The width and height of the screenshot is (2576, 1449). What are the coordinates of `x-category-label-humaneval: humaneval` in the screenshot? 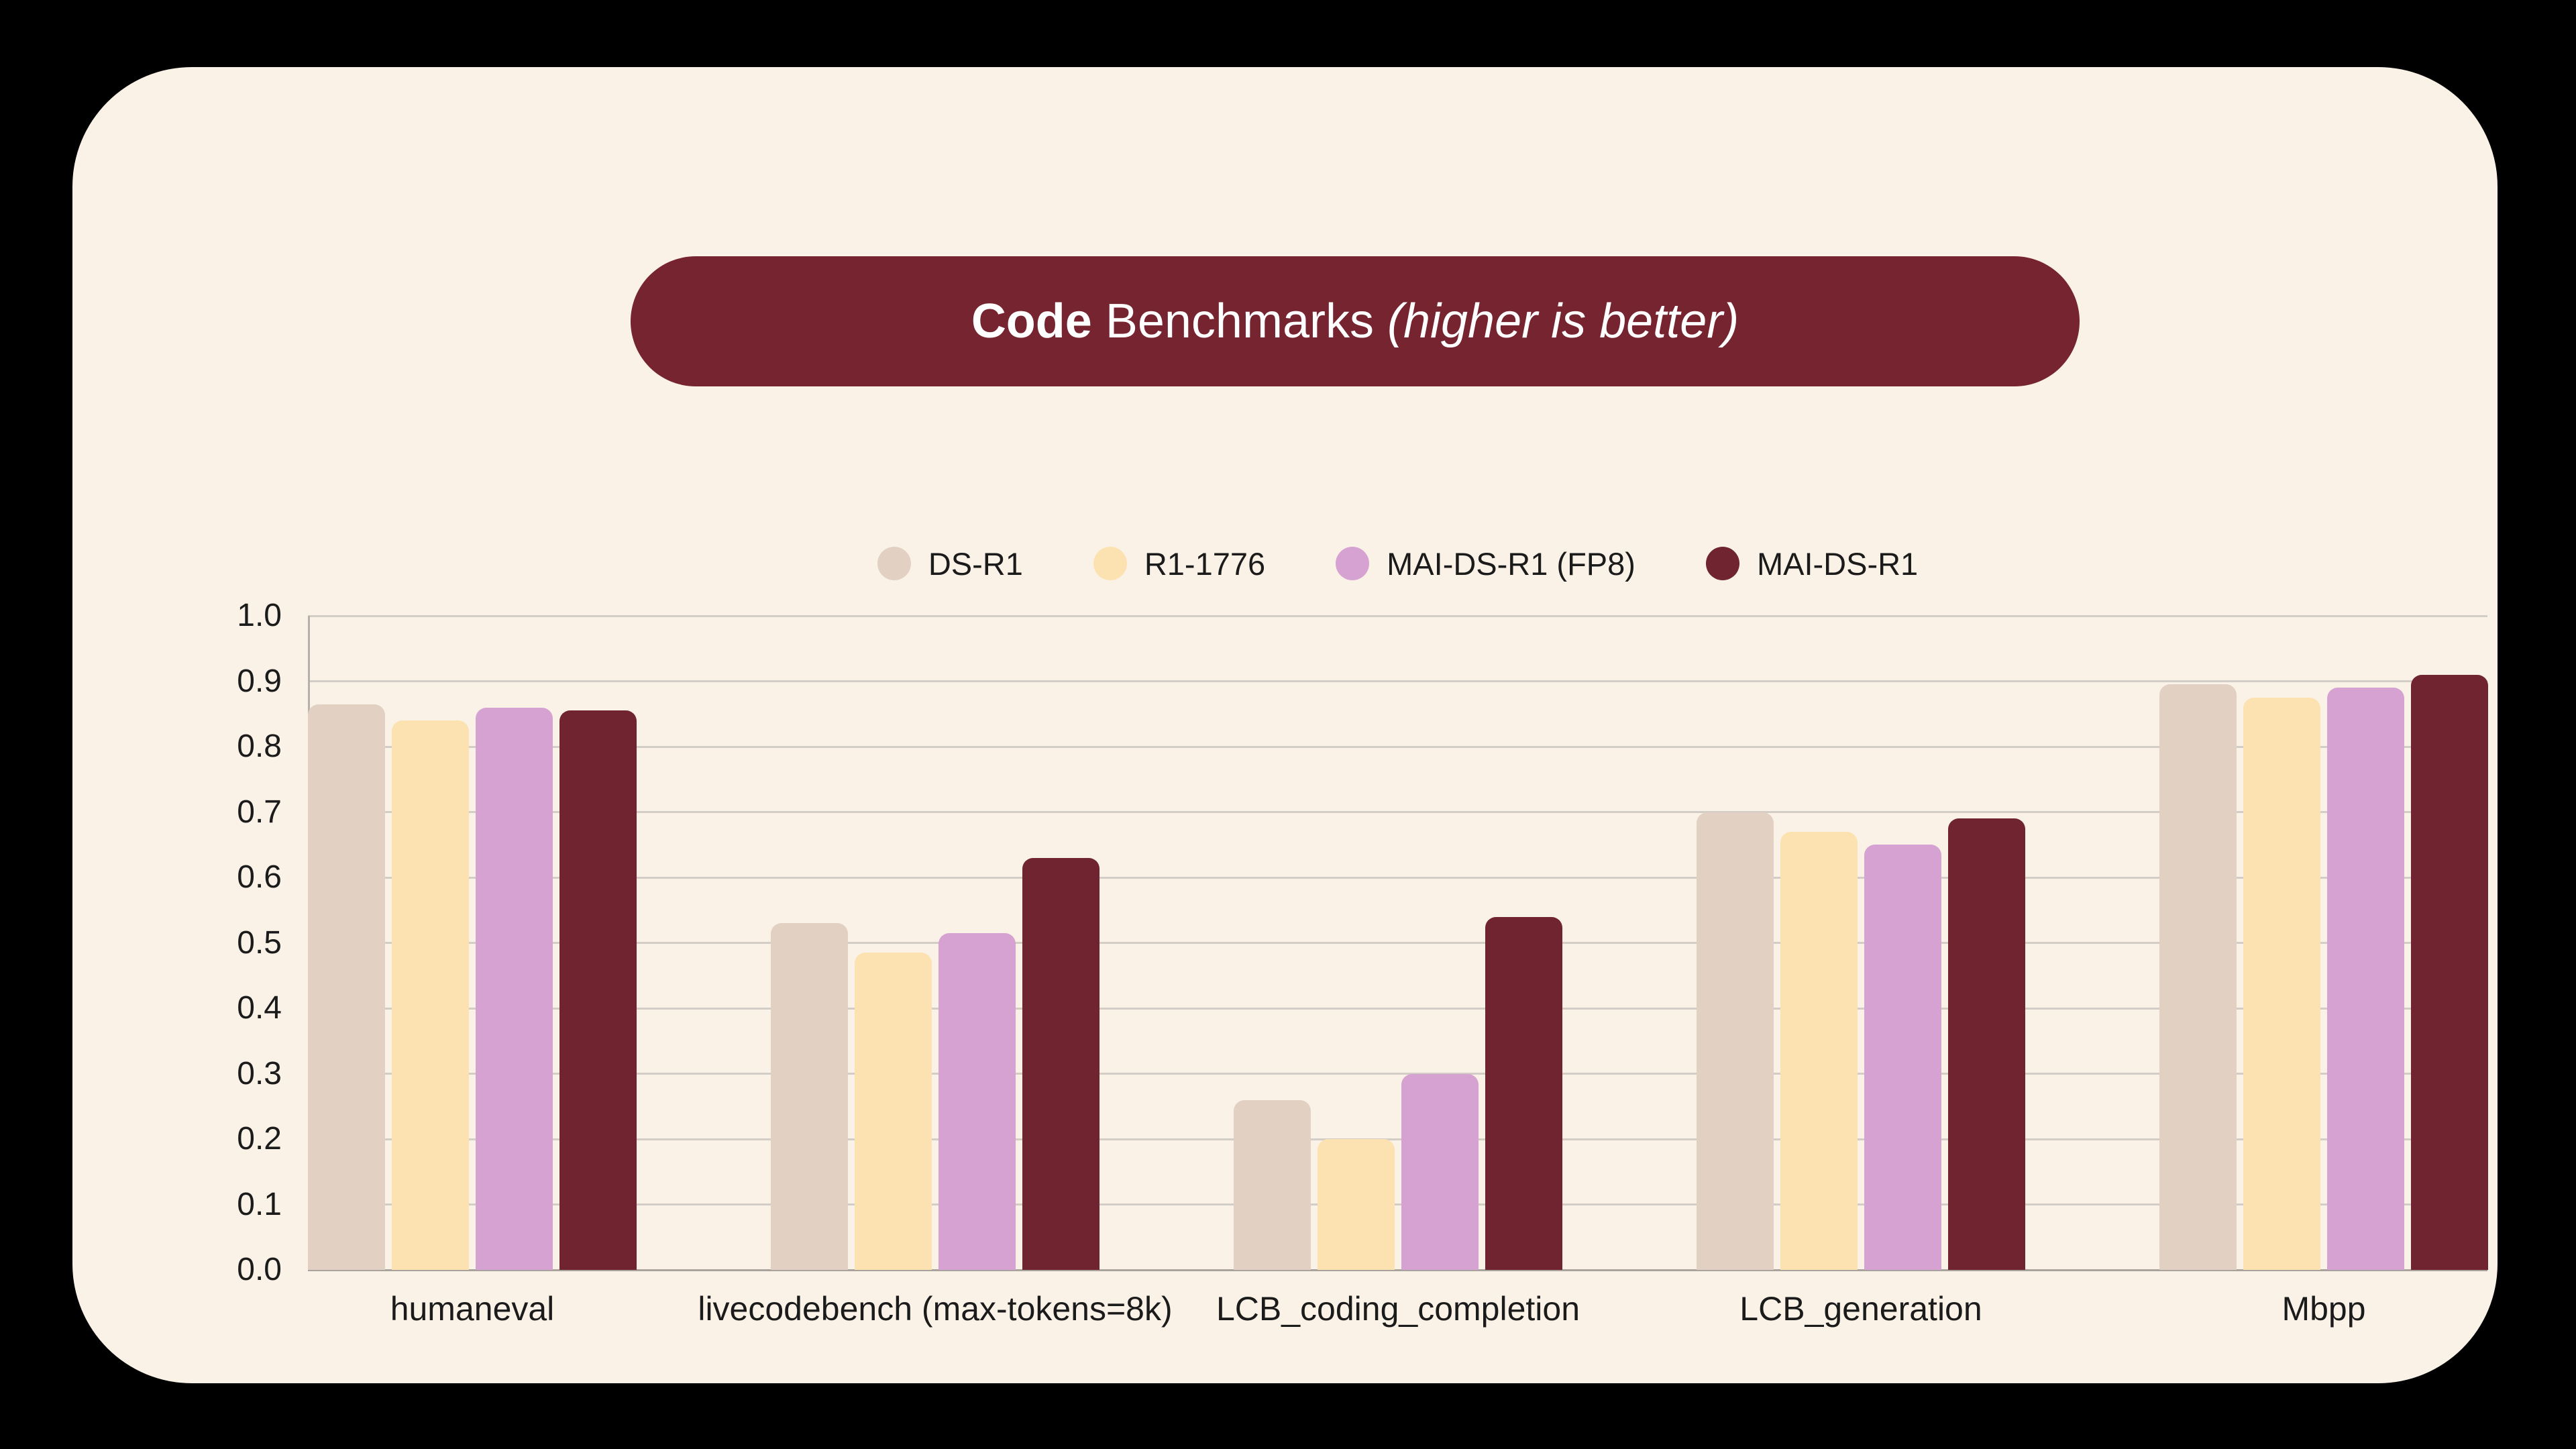 It's located at (472, 1309).